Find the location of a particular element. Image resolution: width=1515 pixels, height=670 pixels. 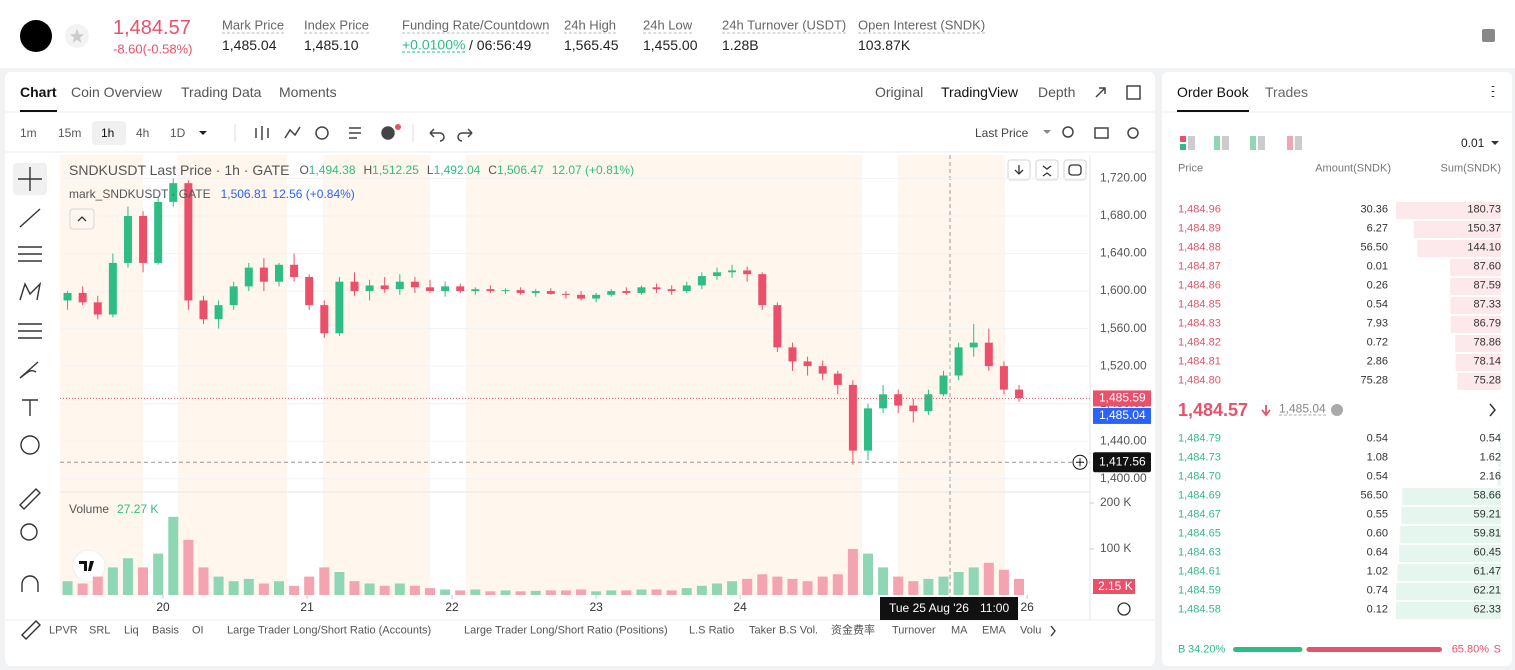

candle-icon is located at coordinates (262, 133).